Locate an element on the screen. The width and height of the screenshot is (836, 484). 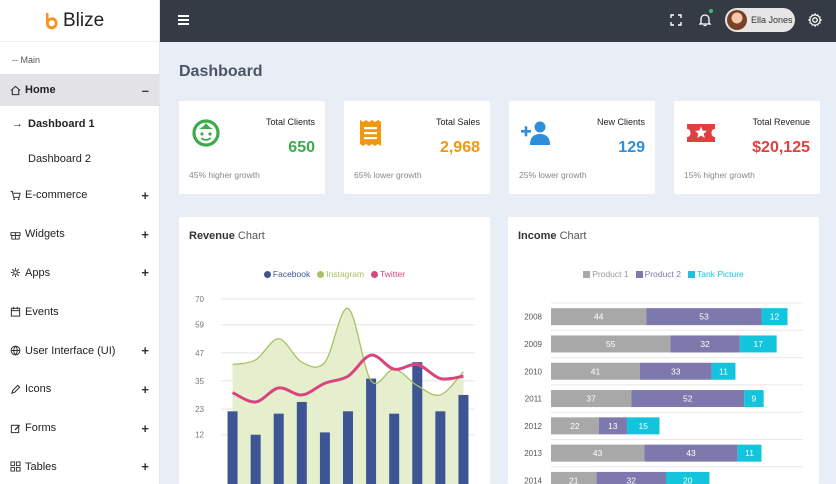
sidebar-subitem-dashboard-2: Dashboard 2 is located at coordinates (79, 158).